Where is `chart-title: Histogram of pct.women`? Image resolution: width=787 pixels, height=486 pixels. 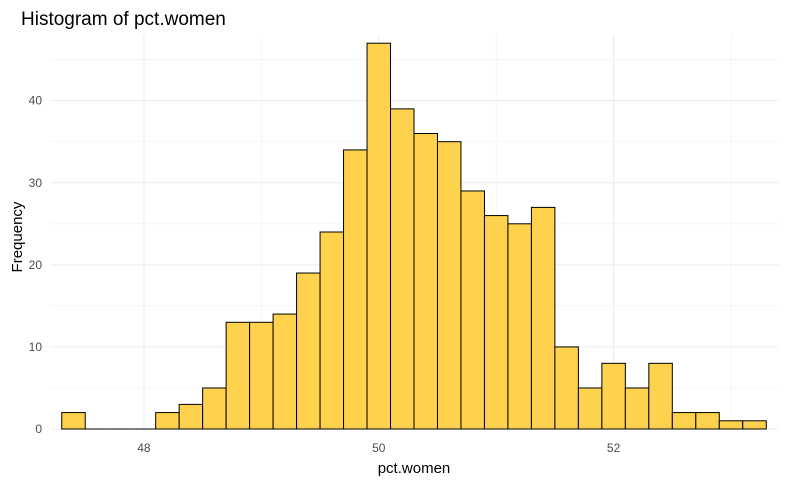
chart-title: Histogram of pct.women is located at coordinates (123, 19).